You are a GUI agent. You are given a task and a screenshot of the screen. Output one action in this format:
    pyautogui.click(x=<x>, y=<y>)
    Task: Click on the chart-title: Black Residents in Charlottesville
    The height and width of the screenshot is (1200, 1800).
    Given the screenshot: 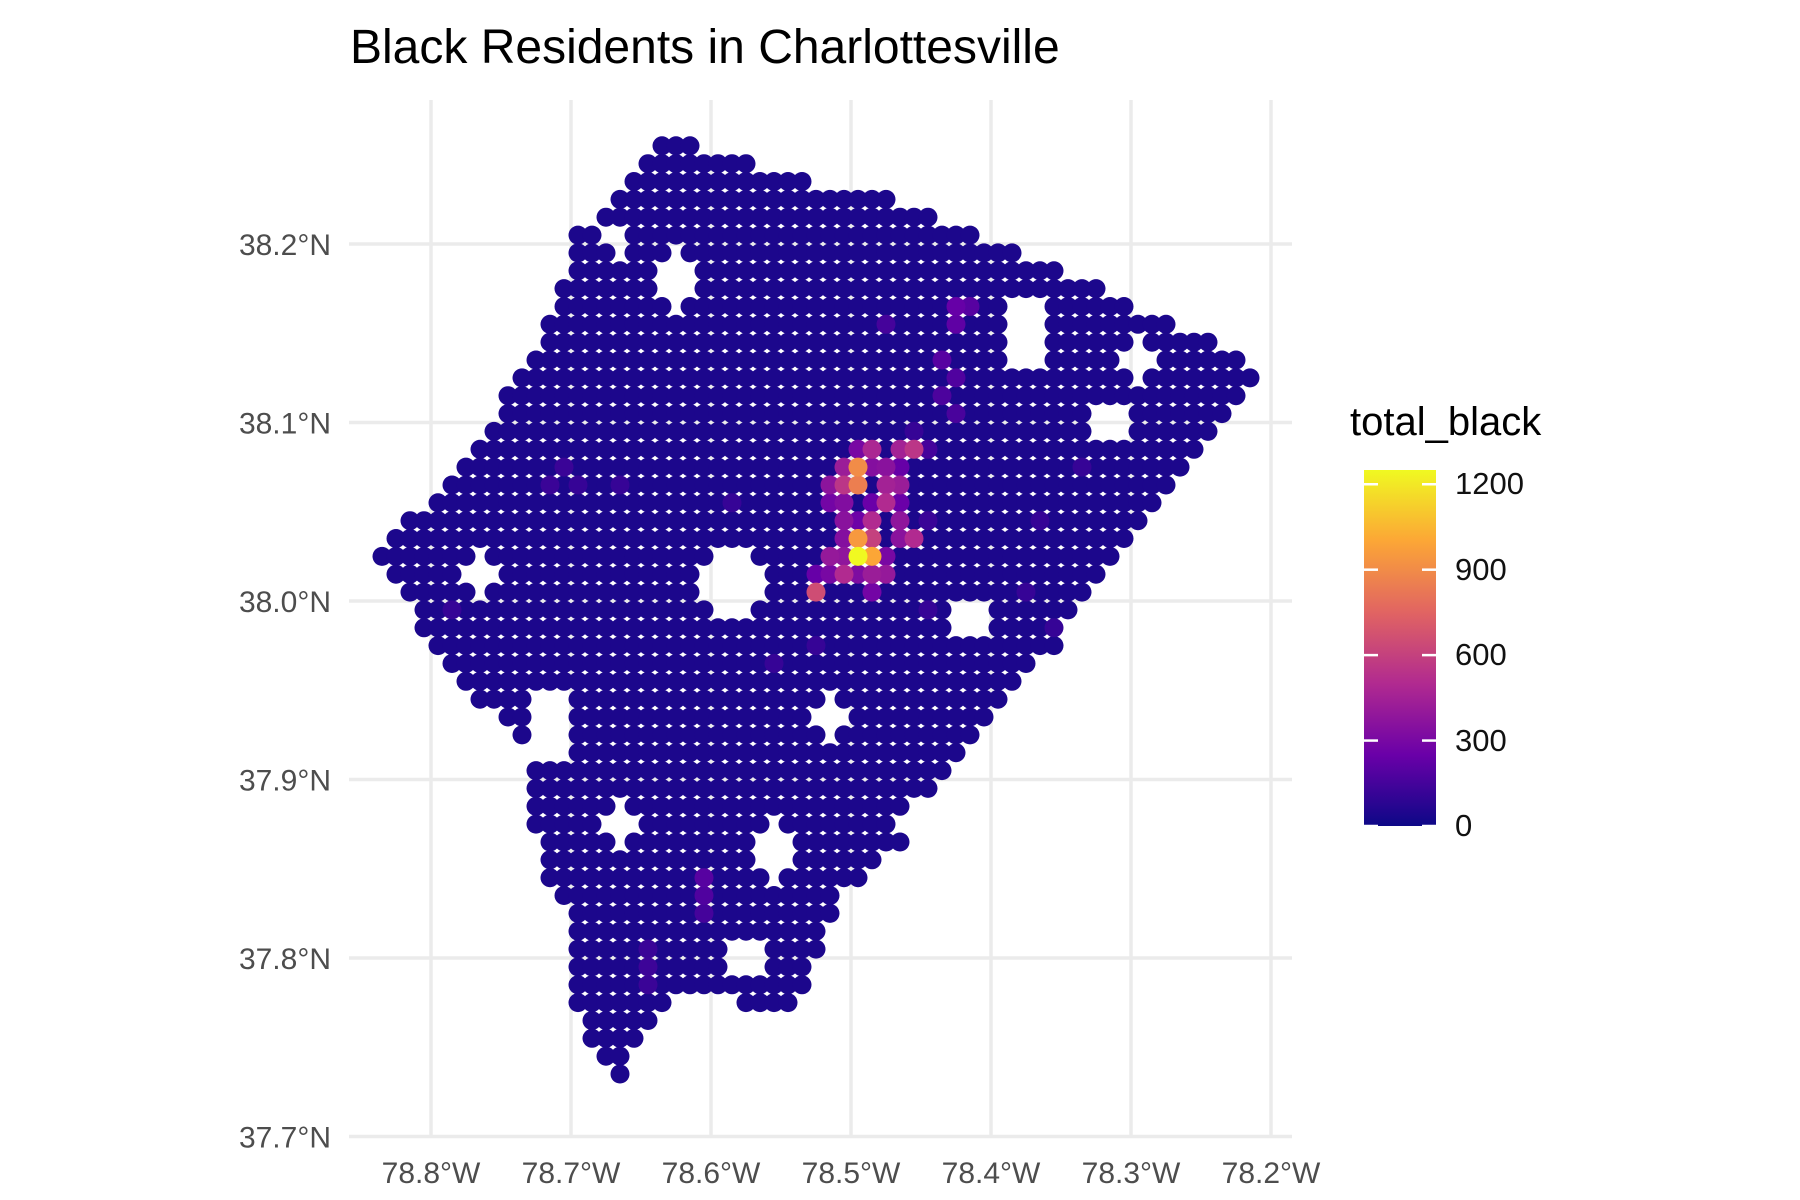 What is the action you would take?
    pyautogui.click(x=705, y=47)
    